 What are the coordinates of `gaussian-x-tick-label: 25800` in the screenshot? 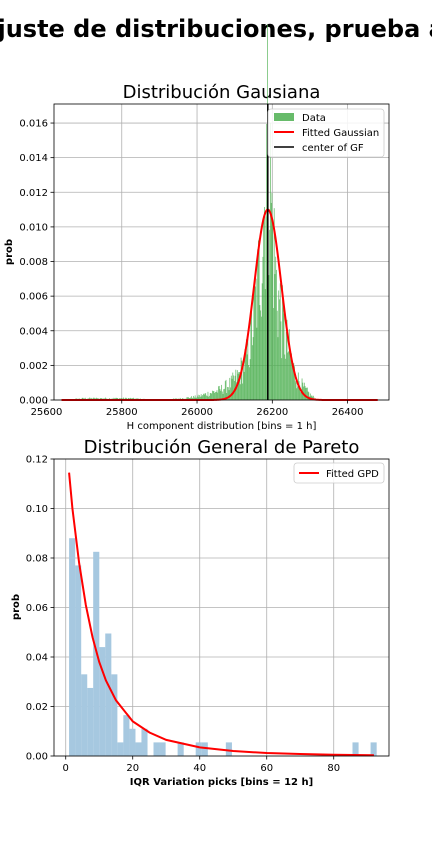 It's located at (122, 412).